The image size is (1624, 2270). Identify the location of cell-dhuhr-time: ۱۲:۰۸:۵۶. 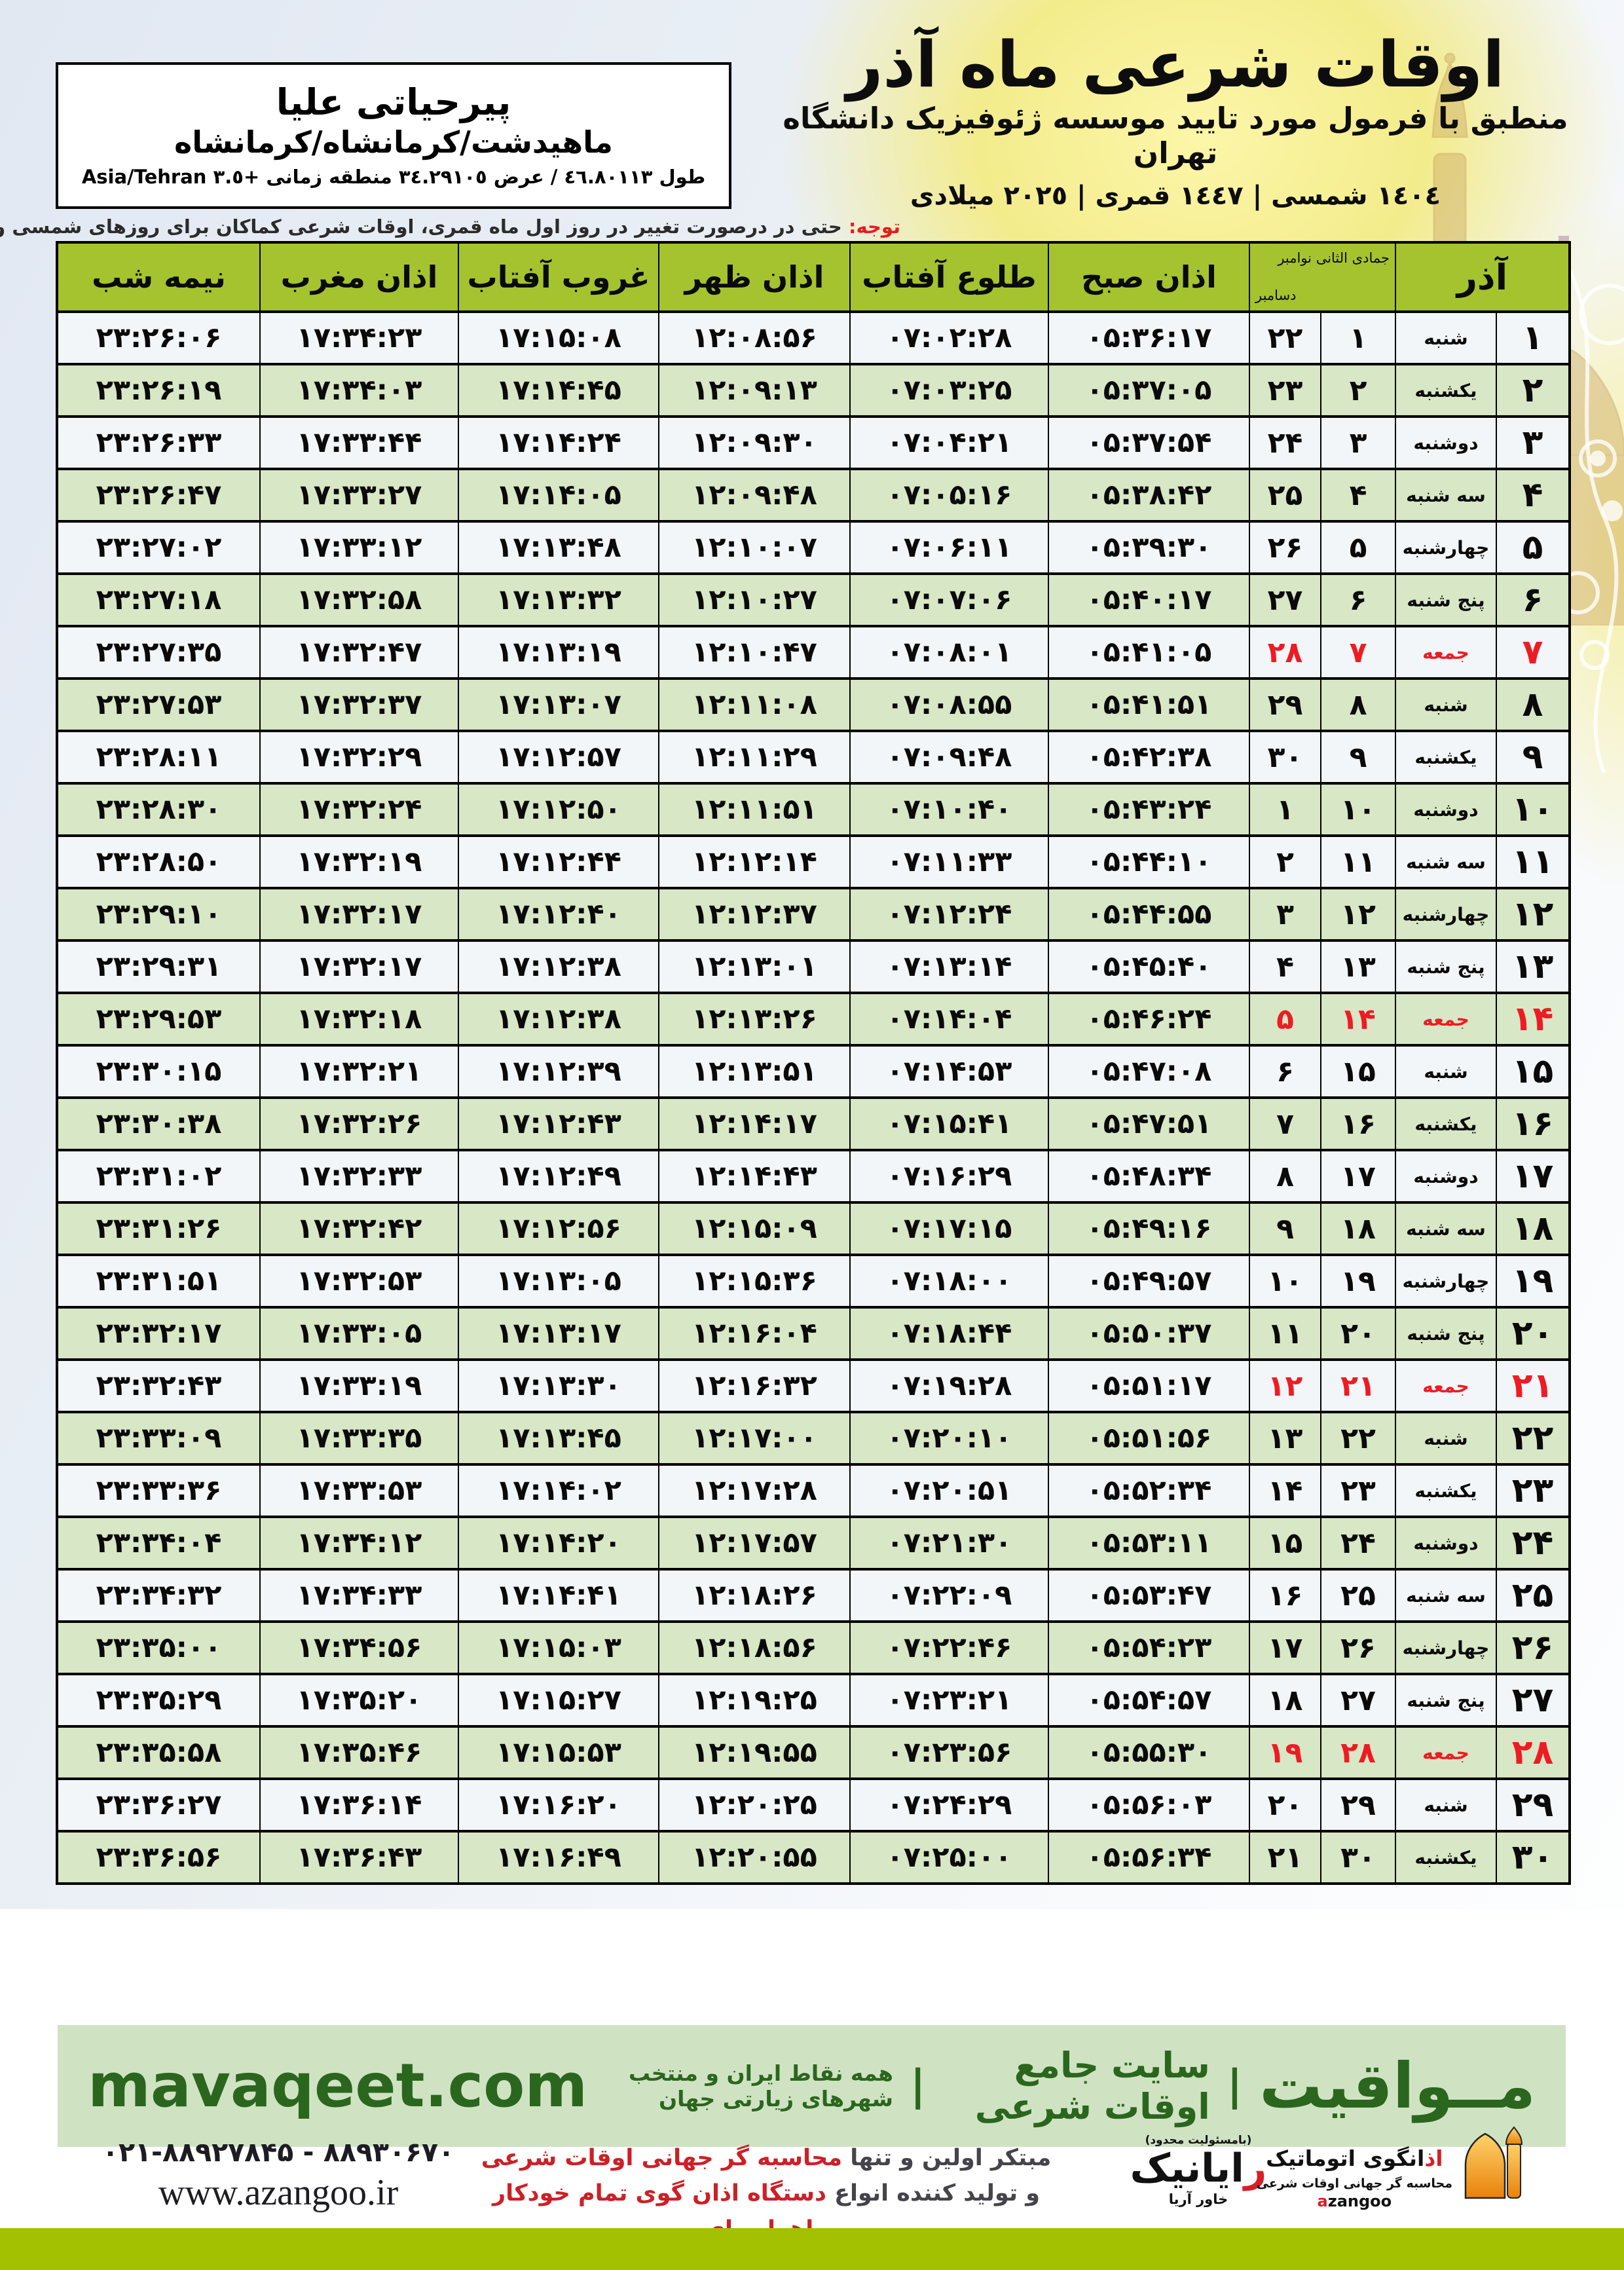
(754, 337).